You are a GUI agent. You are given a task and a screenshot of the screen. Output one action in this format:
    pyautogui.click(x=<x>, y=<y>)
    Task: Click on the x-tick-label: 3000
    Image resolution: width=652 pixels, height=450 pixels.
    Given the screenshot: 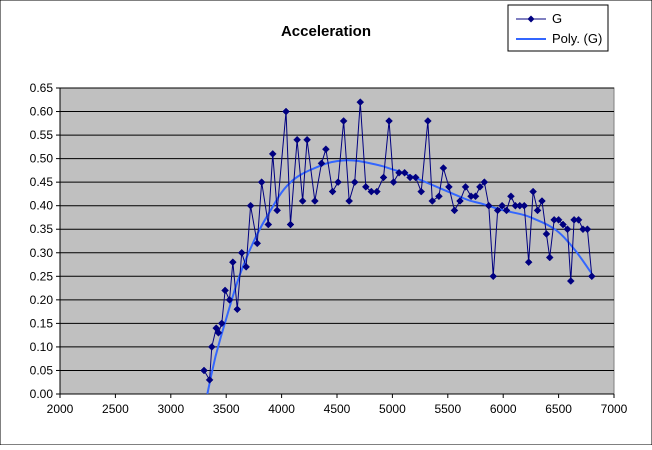 What is the action you would take?
    pyautogui.click(x=170, y=409)
    